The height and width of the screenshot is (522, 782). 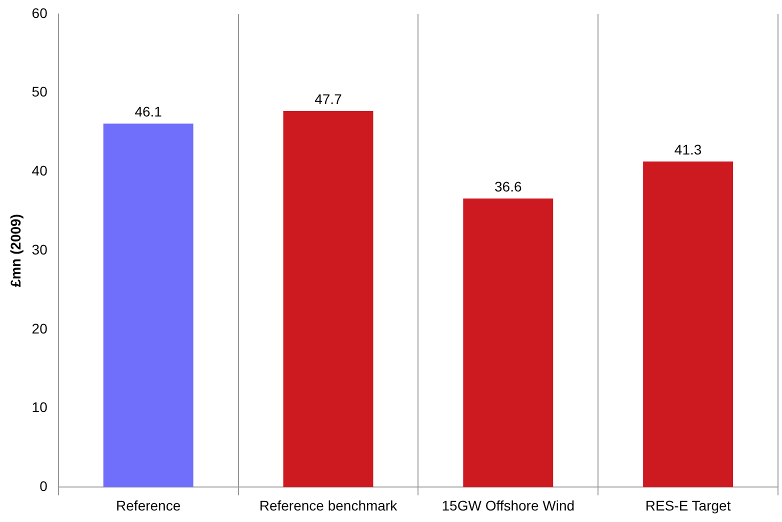 I want to click on data-label: 47.7, so click(x=328, y=98).